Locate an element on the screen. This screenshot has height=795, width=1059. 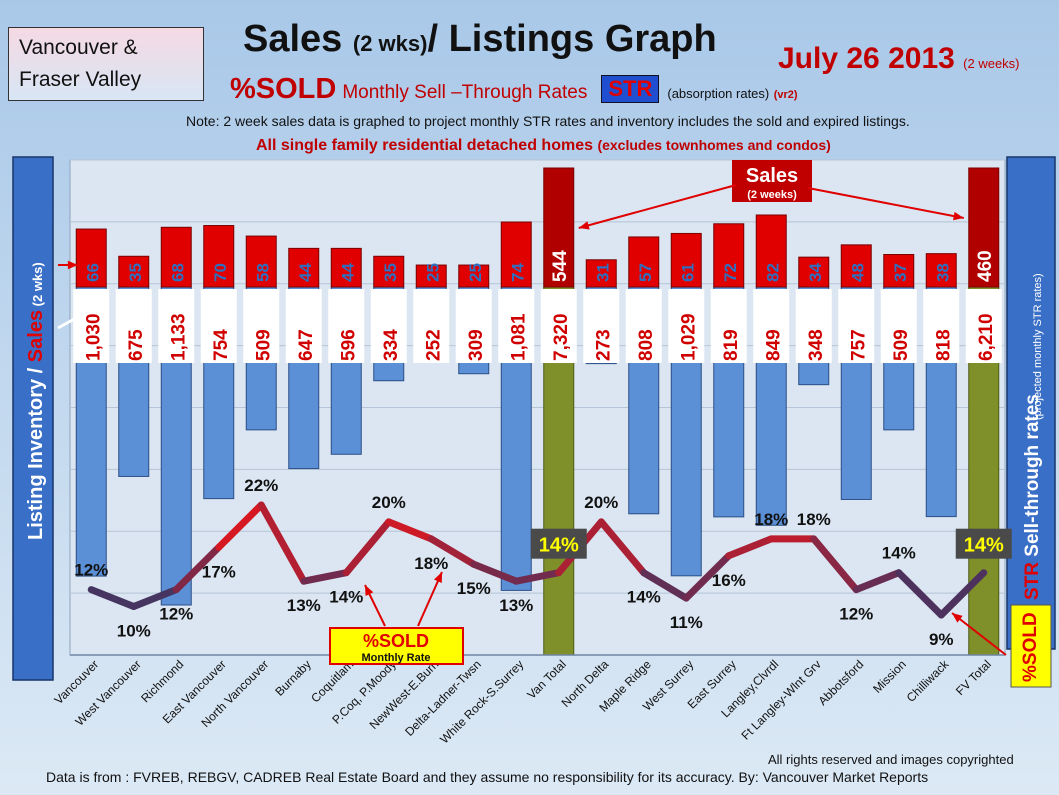
sales-callout-arrow-left-head is located at coordinates (584, 225).